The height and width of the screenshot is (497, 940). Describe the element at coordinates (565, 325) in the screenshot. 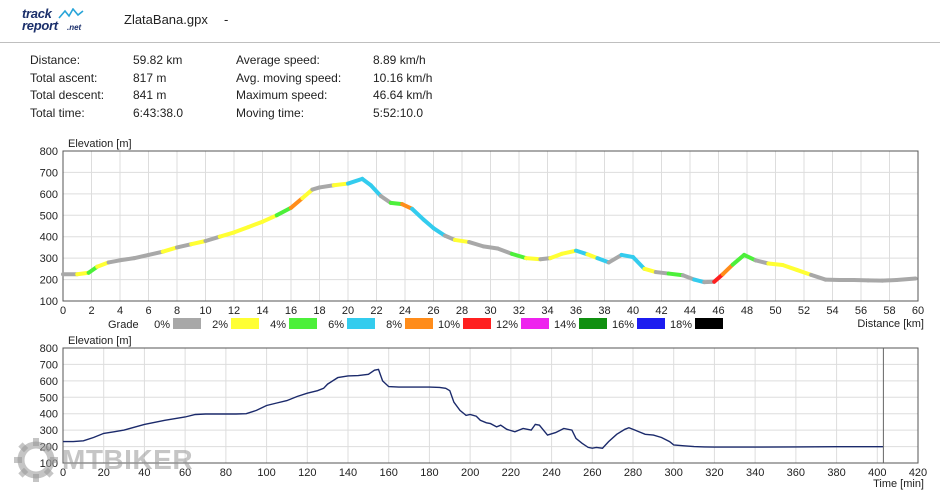

I see `legend-label: 14%` at that location.